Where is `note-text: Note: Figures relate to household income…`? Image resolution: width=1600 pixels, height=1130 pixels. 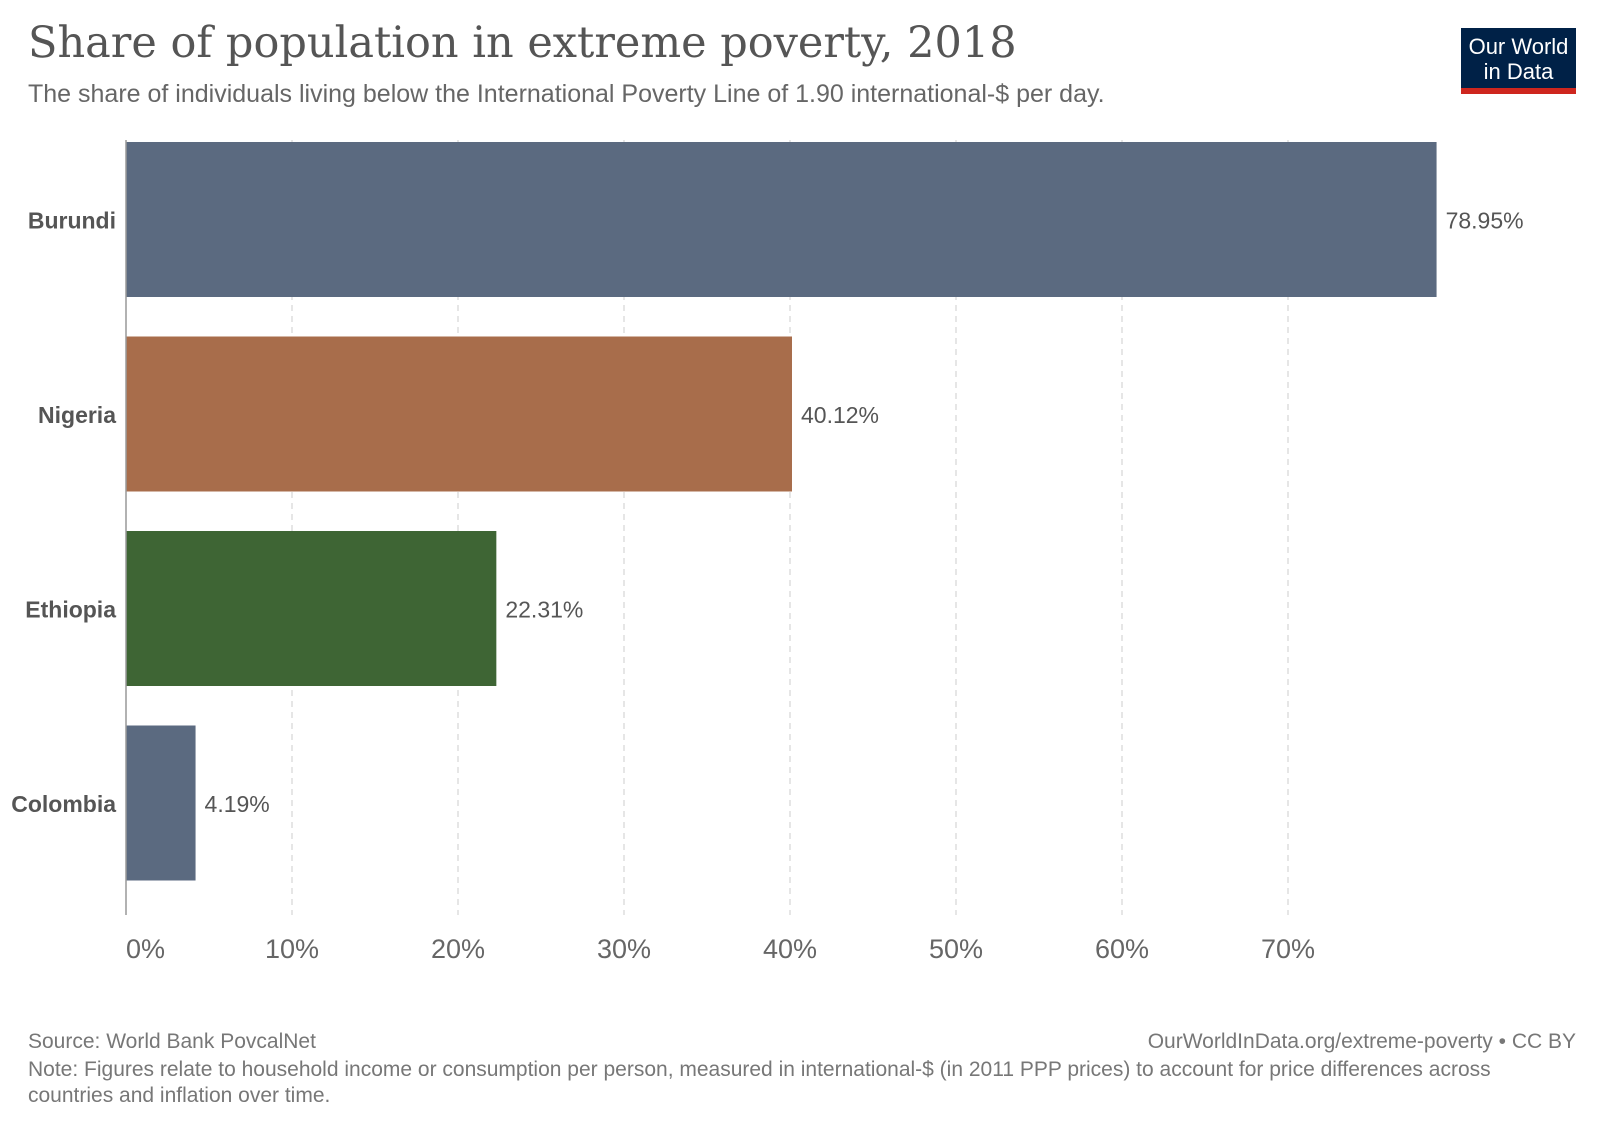 note-text: Note: Figures relate to household income… is located at coordinates (759, 1082).